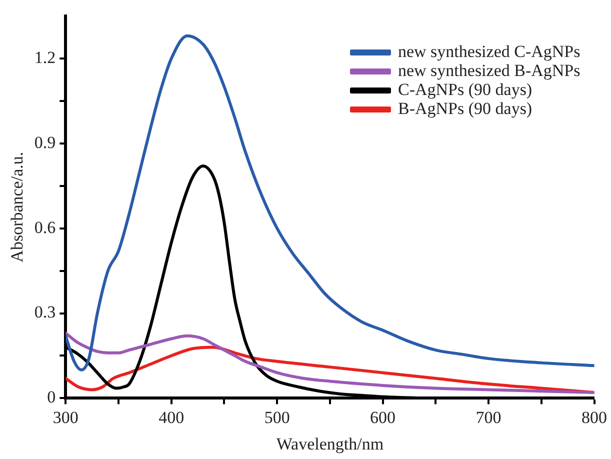  Describe the element at coordinates (330, 444) in the screenshot. I see `x-axis-title: Wavelength/nm` at that location.